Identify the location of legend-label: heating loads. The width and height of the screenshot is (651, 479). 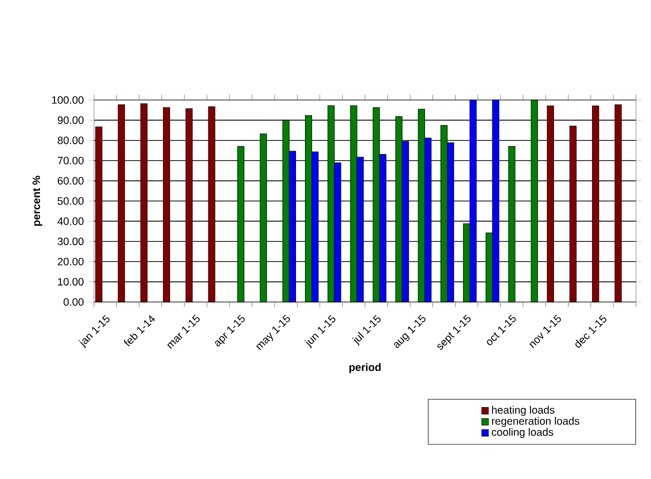
(523, 411).